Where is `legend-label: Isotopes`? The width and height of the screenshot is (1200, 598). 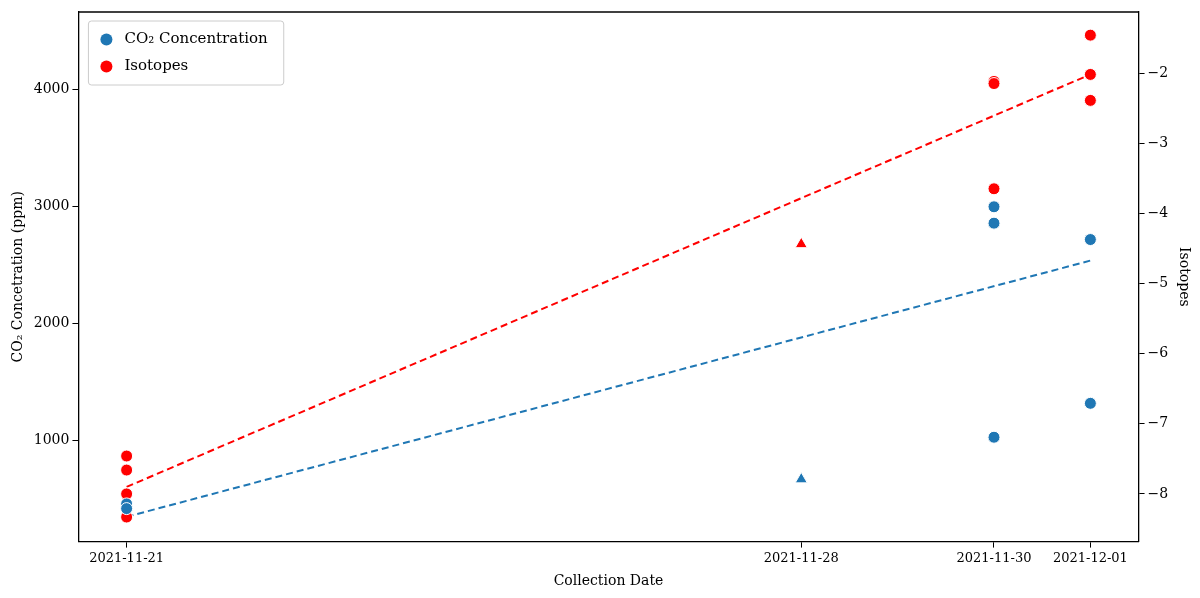
legend-label: Isotopes is located at coordinates (156, 65).